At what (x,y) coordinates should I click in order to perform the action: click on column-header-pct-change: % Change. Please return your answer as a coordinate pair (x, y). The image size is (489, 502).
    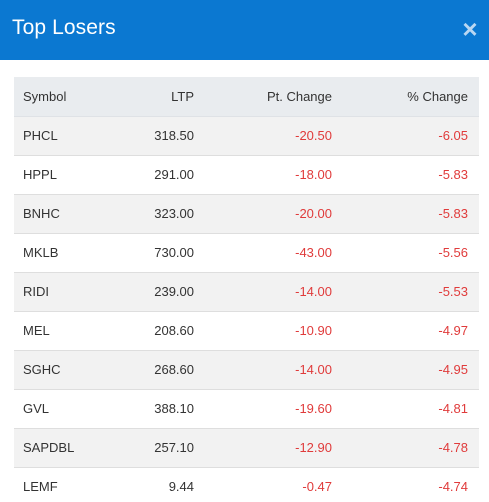
    Looking at the image, I should click on (409, 97).